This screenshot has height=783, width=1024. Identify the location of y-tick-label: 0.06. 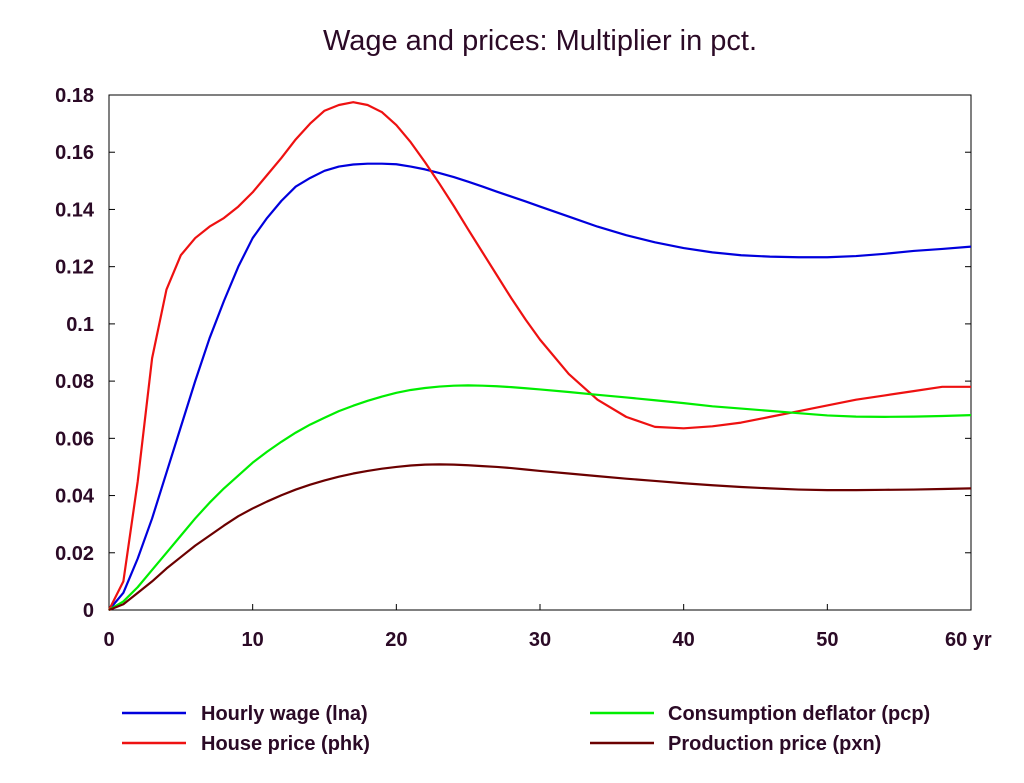
(74, 439).